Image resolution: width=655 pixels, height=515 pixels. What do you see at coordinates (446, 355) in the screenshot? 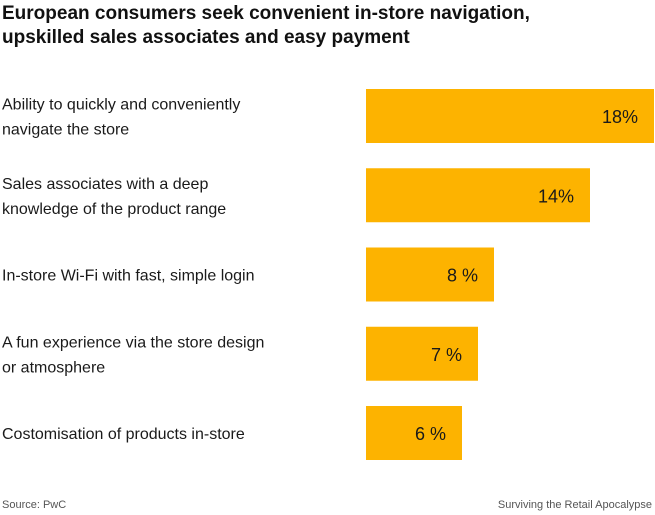
I see `bar-value-label-4: 7 %` at bounding box center [446, 355].